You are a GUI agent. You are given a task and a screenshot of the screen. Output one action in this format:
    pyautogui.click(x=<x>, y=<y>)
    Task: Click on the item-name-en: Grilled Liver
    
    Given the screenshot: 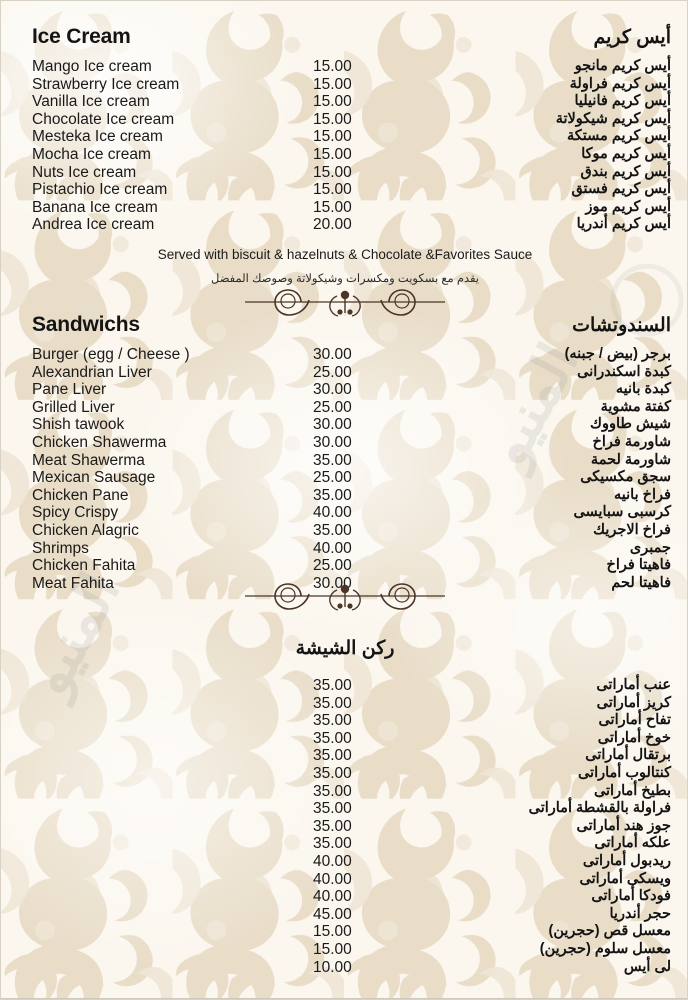 What is the action you would take?
    pyautogui.click(x=73, y=407)
    